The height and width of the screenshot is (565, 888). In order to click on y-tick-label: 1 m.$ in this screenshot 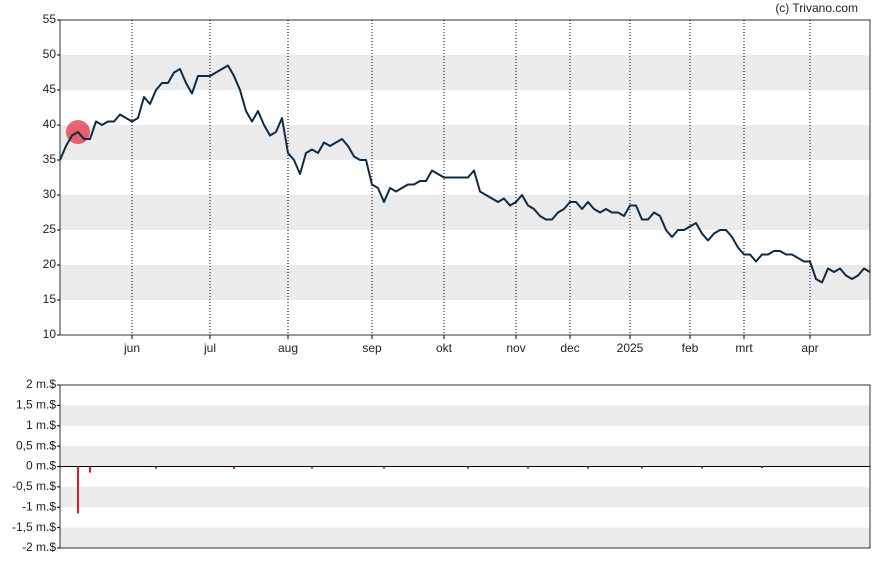, I will do `click(41, 425)`.